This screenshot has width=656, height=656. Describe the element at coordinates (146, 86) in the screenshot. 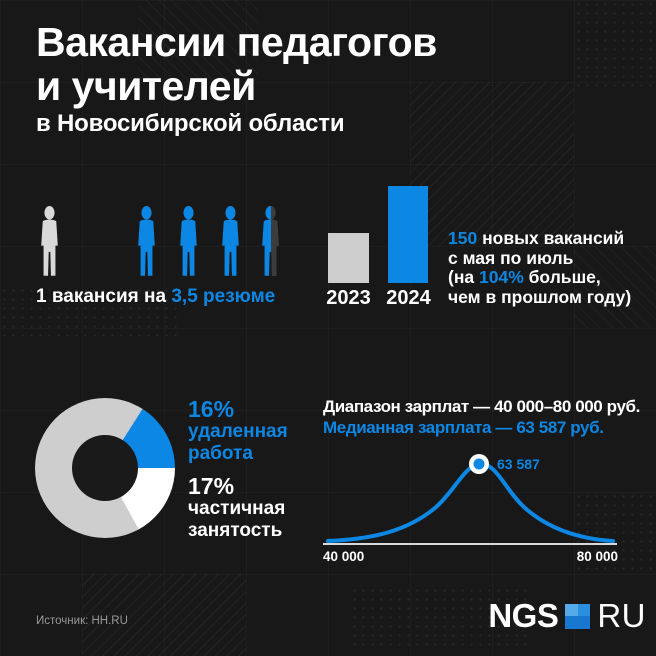

I see `page-title-line2: и учителей` at that location.